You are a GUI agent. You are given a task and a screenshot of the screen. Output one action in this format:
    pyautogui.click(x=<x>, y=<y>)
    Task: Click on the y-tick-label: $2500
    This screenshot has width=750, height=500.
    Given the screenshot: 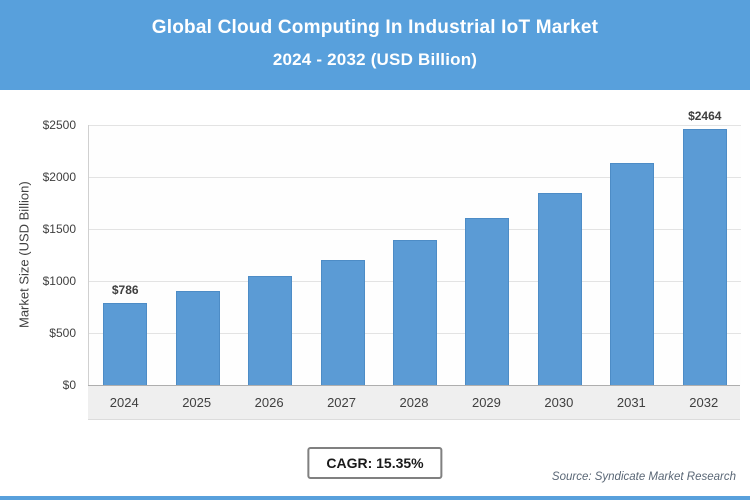 What is the action you would take?
    pyautogui.click(x=59, y=125)
    